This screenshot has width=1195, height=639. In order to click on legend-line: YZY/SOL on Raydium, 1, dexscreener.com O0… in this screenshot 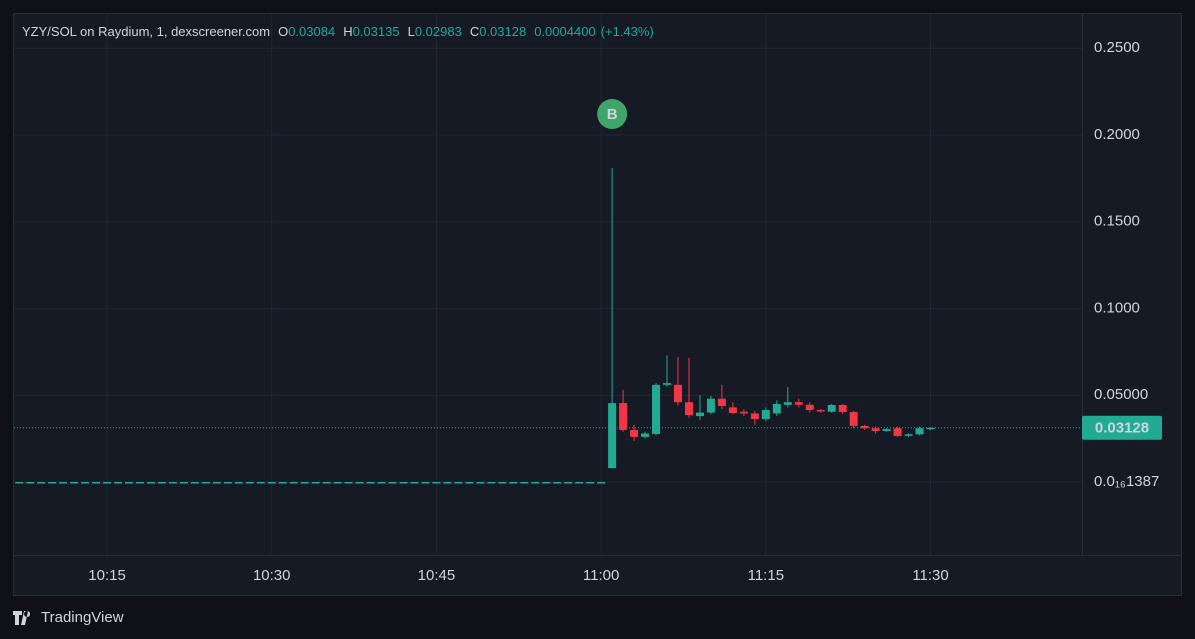, I will do `click(338, 31)`.